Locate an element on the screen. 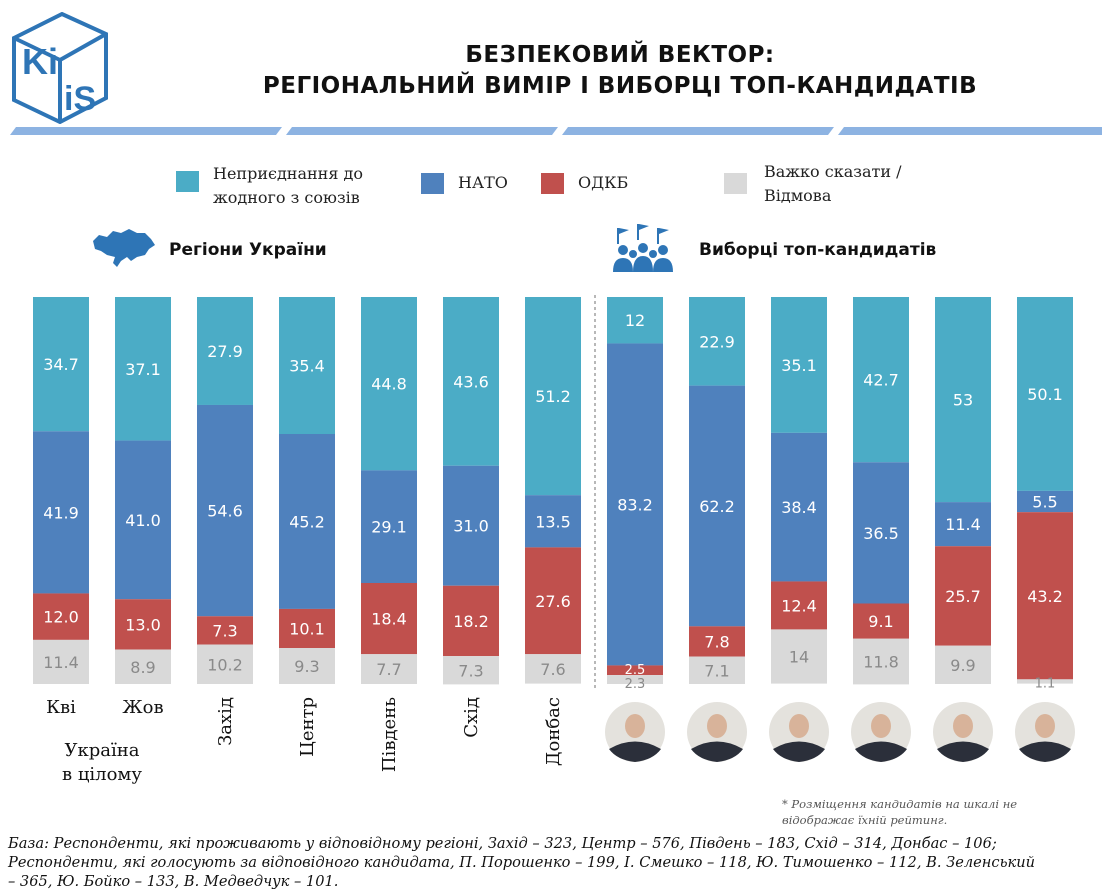 This screenshot has width=1103, height=891. data-label: 5.5 is located at coordinates (1044, 502).